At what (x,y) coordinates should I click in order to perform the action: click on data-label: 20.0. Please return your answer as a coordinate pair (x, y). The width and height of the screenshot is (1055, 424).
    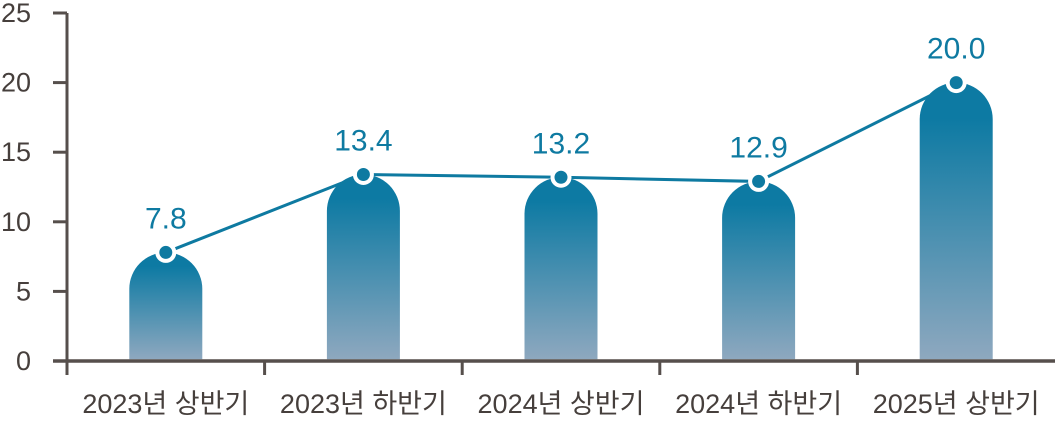
    Looking at the image, I should click on (956, 49).